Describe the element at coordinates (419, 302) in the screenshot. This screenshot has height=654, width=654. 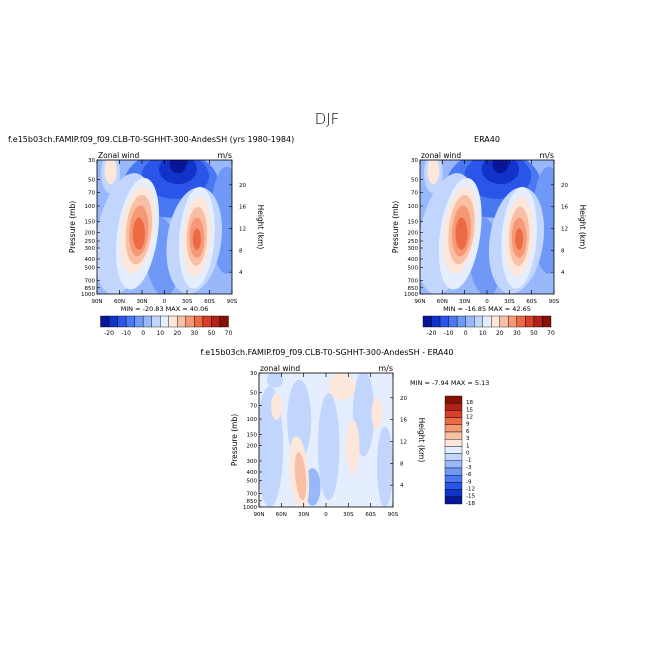
I see `x-tick-label: 90N` at that location.